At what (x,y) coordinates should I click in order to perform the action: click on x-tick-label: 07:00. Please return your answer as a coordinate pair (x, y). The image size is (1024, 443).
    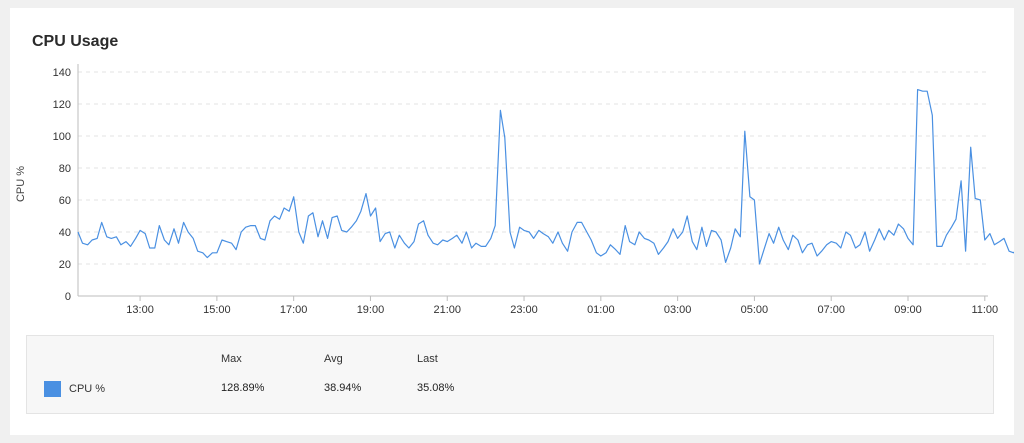
    Looking at the image, I should click on (831, 310).